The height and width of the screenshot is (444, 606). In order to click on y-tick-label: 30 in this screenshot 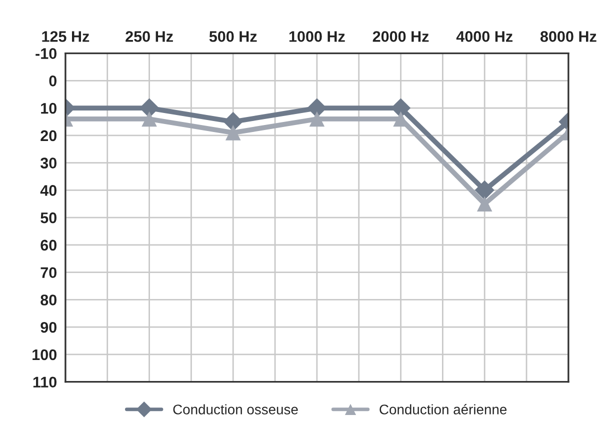, I will do `click(48, 163)`.